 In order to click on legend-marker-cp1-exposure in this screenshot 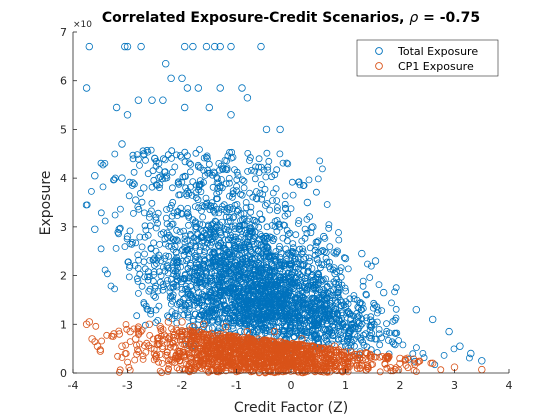, I will do `click(379, 66)`.